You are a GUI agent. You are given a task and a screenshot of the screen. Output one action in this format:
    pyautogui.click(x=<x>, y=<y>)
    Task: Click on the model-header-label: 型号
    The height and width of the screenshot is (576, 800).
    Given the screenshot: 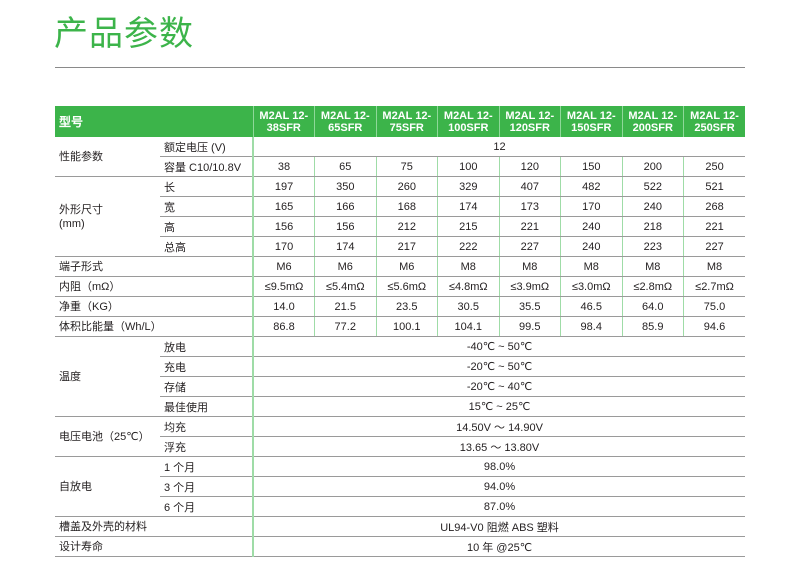 What is the action you would take?
    pyautogui.click(x=154, y=121)
    